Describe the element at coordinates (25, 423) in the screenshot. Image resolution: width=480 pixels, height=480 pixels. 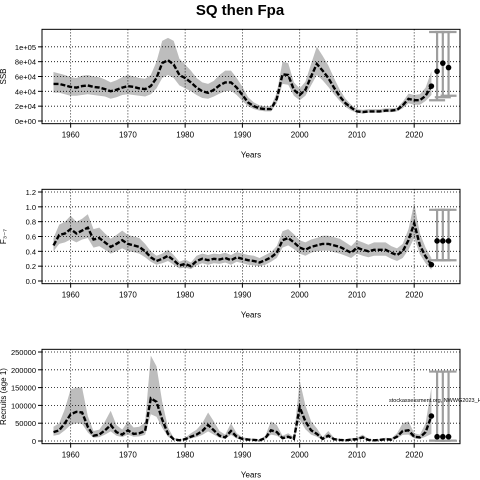
I see `y-tick-label: 50000` at that location.